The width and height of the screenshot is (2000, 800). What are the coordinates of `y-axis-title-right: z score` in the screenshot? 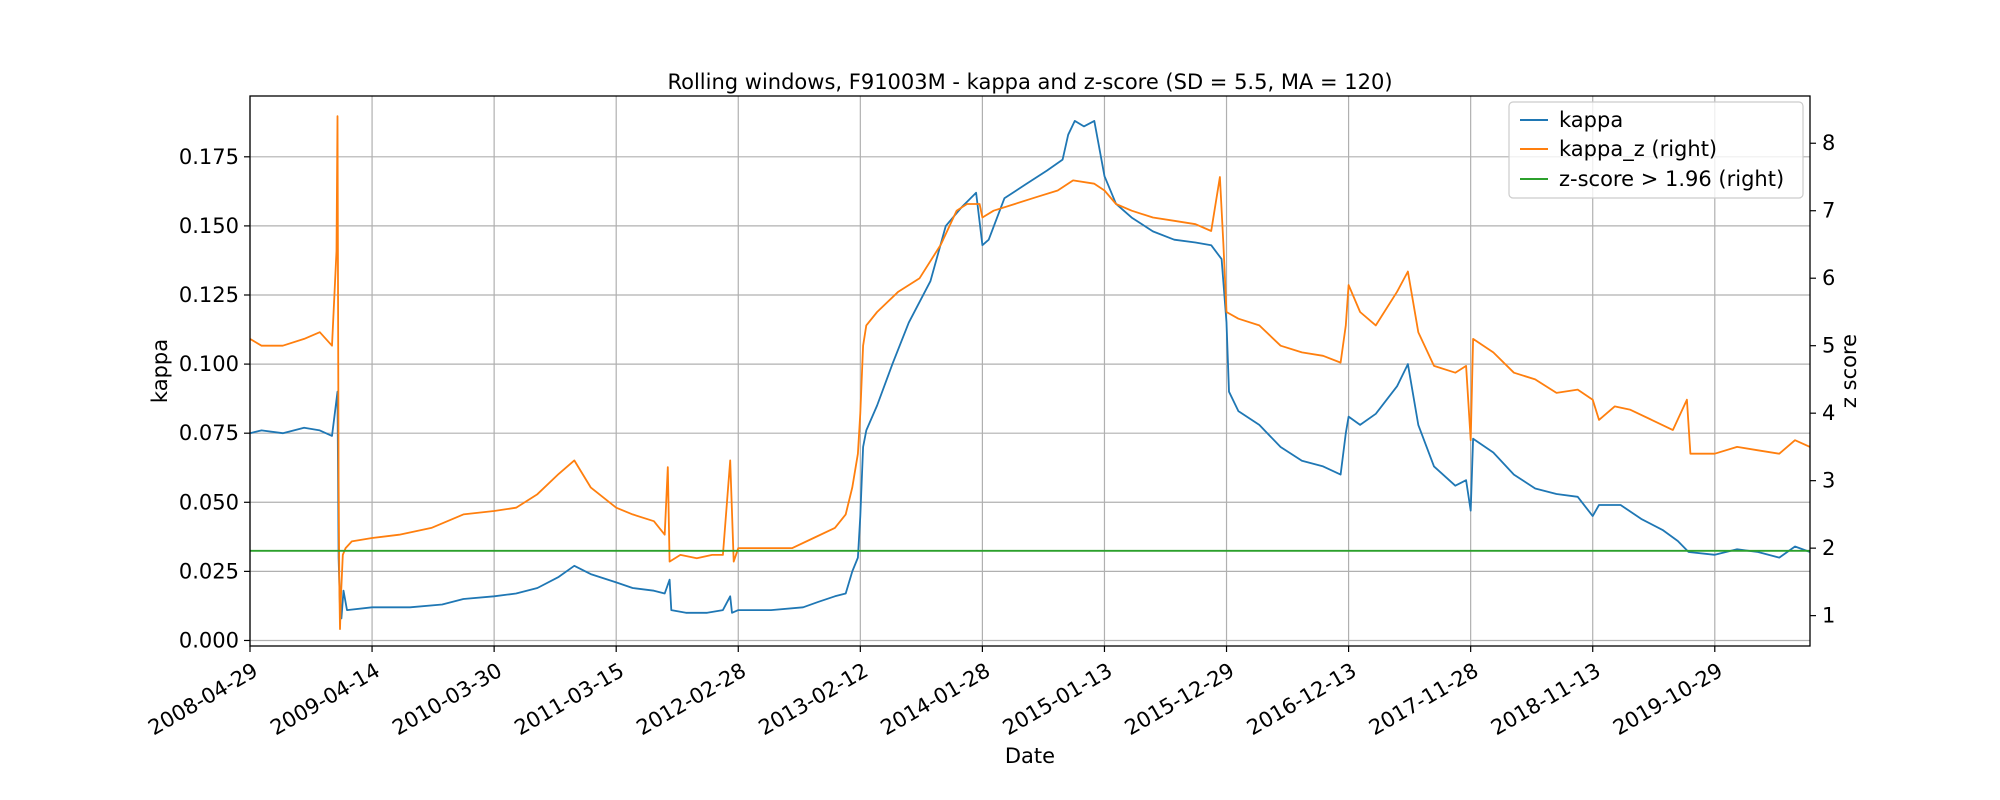 It's located at (1849, 371).